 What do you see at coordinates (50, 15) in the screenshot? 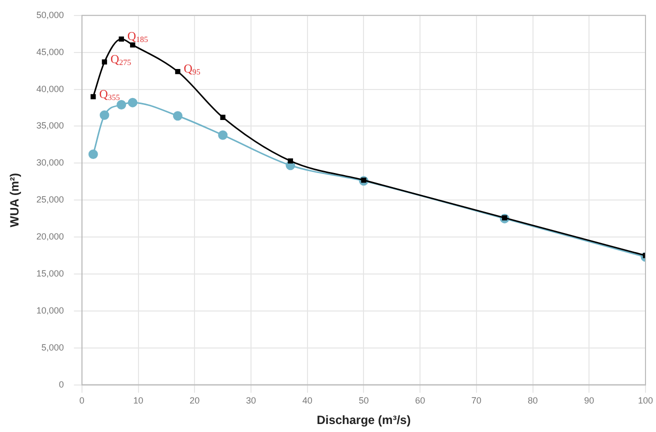
I see `y-tick-label: 50,000` at bounding box center [50, 15].